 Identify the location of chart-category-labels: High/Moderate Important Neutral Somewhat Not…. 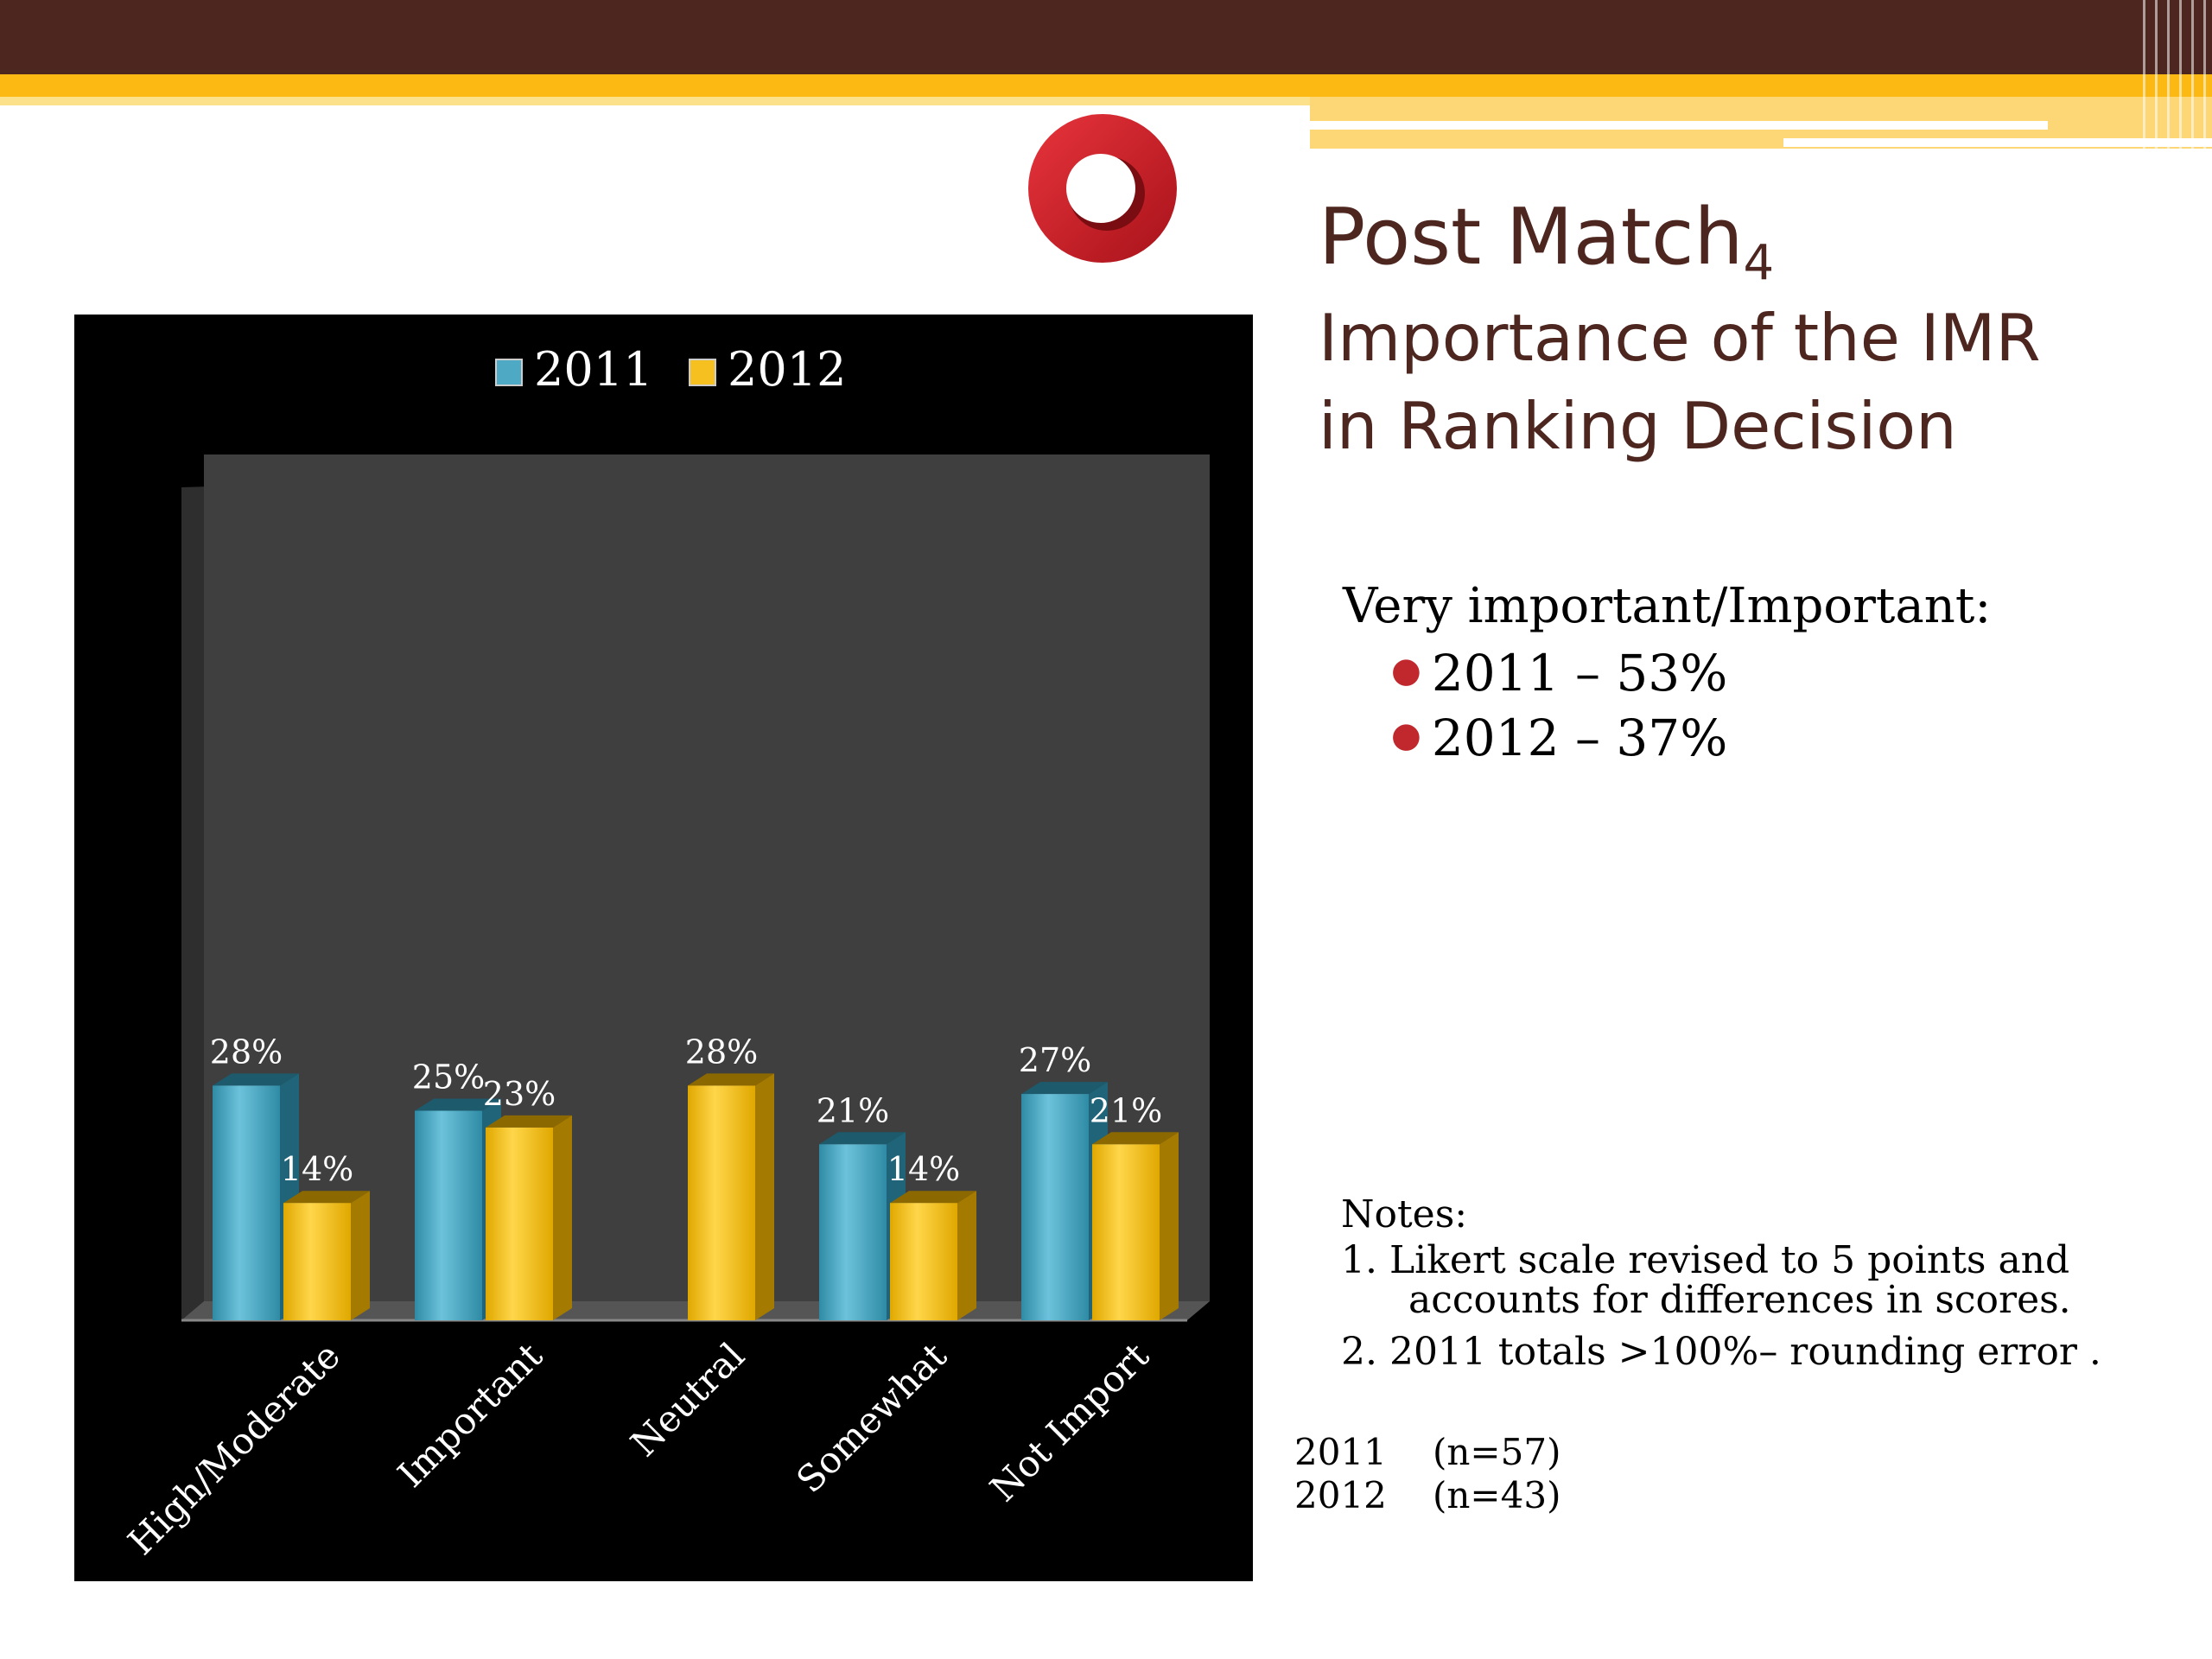
(639, 1448).